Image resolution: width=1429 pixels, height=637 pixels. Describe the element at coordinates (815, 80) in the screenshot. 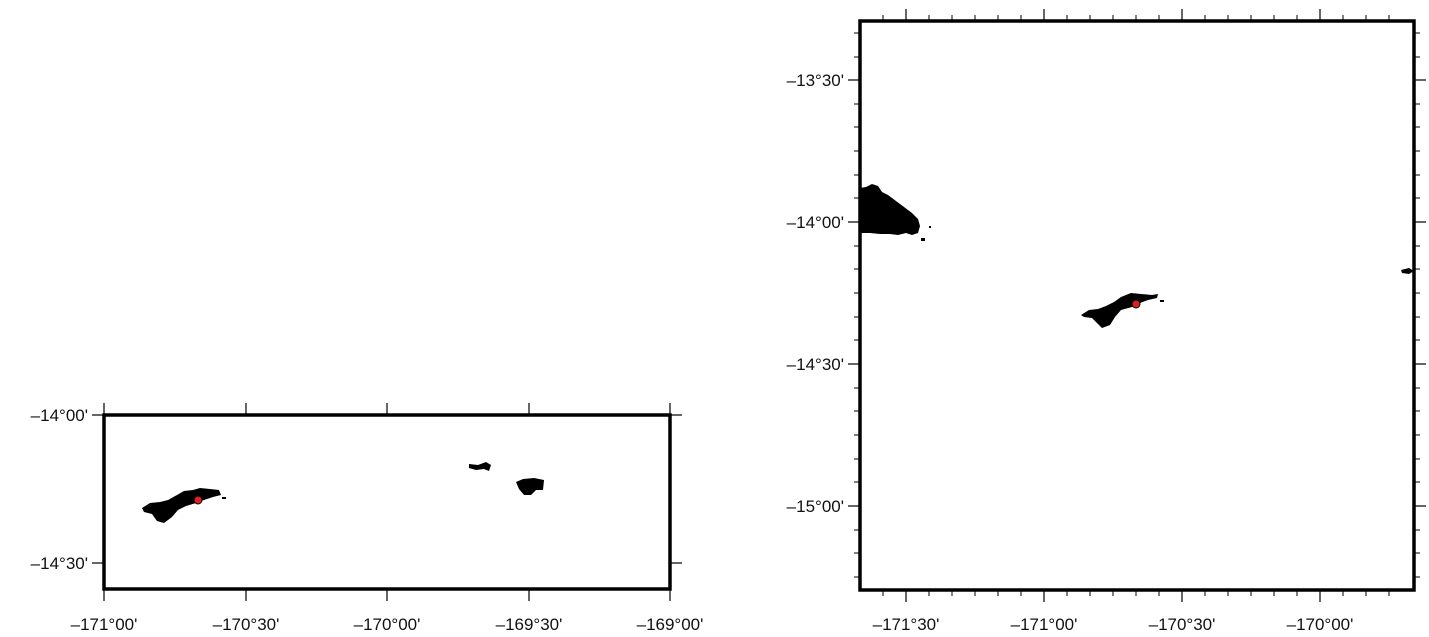

I see `right-lat-label-0: –13°30'` at that location.